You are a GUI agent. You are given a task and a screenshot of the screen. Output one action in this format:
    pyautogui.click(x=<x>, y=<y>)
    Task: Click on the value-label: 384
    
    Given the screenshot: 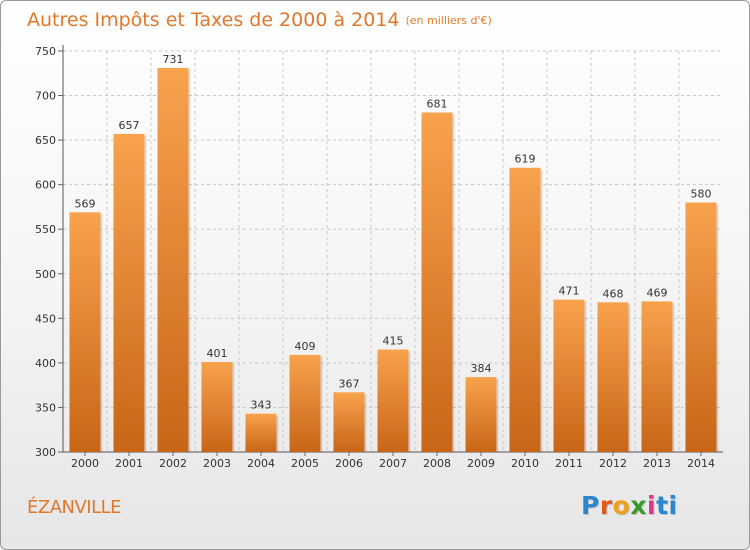 What is the action you would take?
    pyautogui.click(x=481, y=368)
    